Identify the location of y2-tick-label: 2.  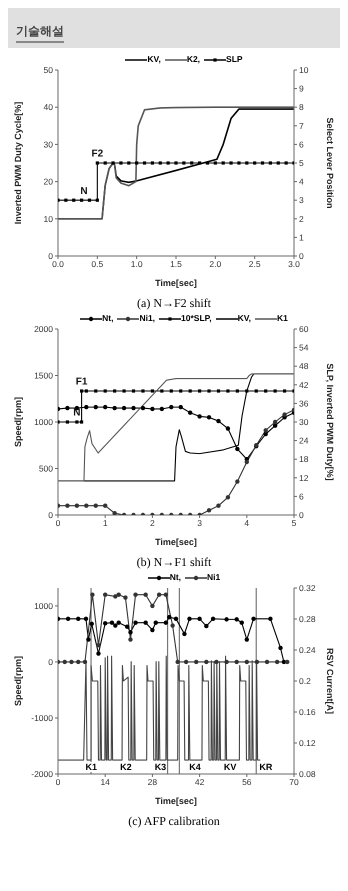
(301, 219).